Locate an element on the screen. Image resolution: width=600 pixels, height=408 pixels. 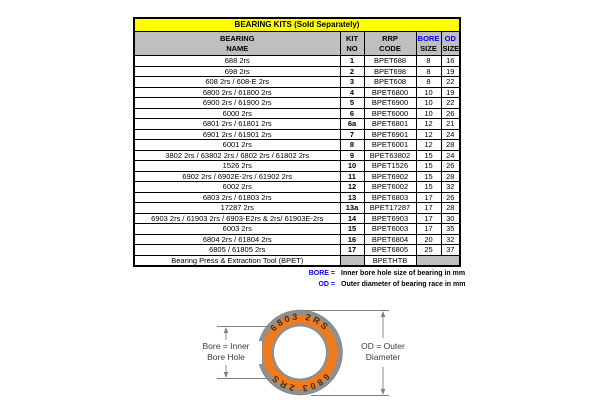
footnote-bore-text: Inner bore hole size of bearing in mm is located at coordinates (403, 273).